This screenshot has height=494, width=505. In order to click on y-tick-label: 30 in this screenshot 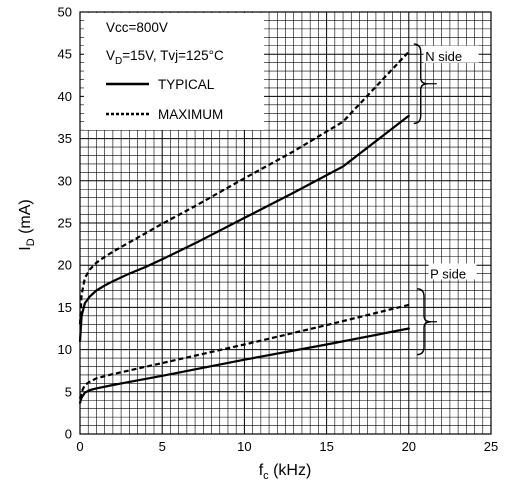, I will do `click(65, 180)`.